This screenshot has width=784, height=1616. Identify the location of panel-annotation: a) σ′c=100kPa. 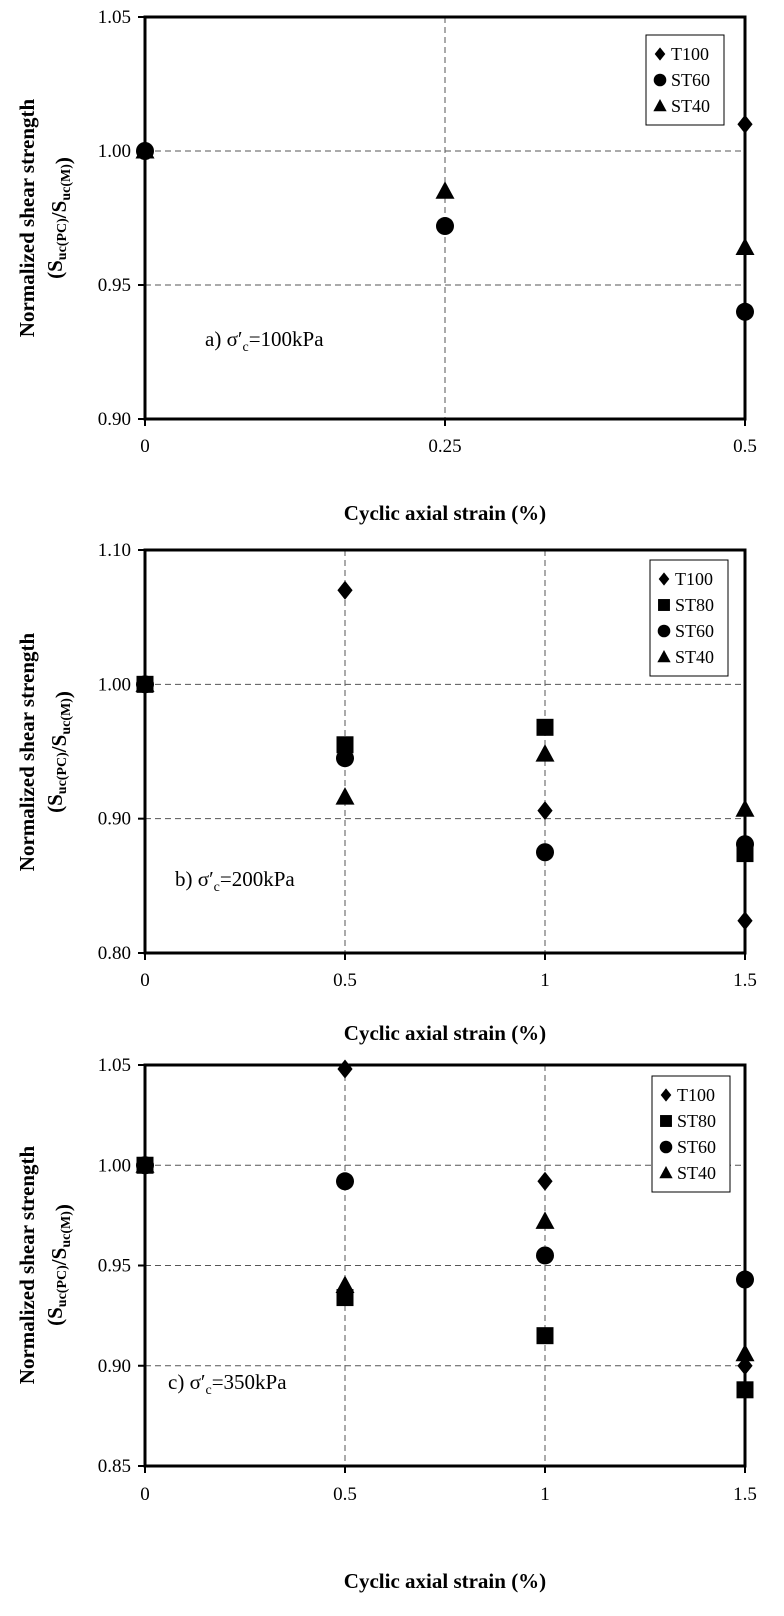
(264, 341).